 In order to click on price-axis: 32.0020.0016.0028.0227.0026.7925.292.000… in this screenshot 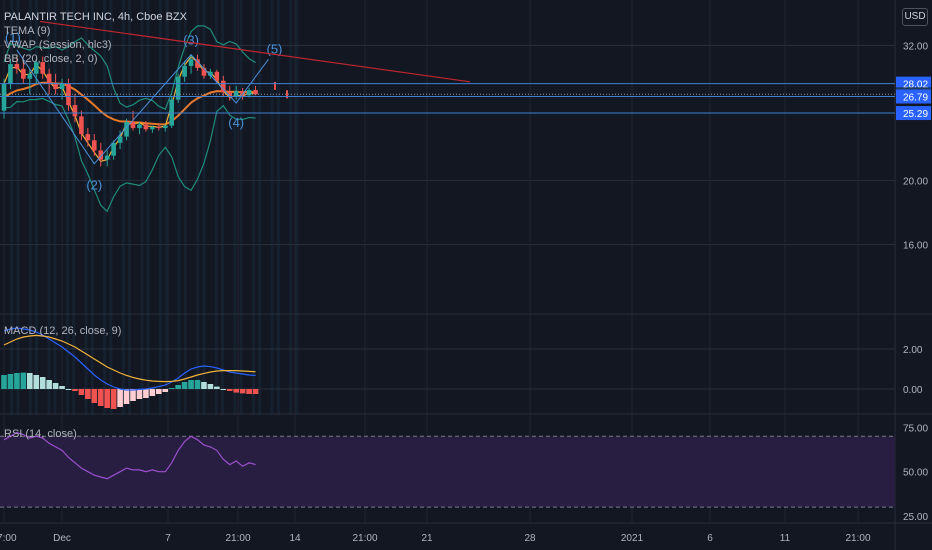, I will do `click(913, 282)`.